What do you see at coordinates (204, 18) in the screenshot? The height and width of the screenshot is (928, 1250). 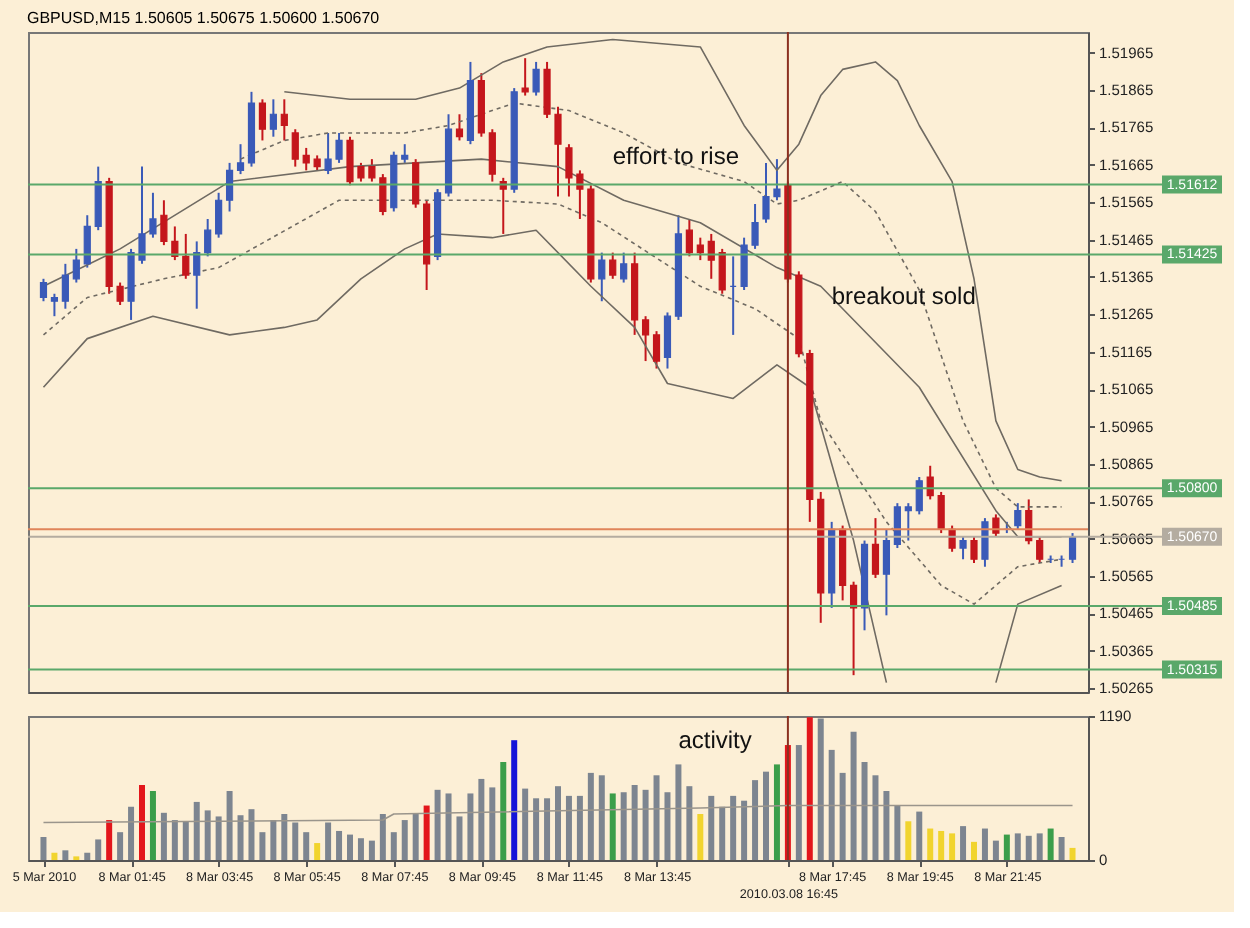 I see `chart-title: GBPUSD,M15 1.50605 1.50675 1.50600 1.50670` at bounding box center [204, 18].